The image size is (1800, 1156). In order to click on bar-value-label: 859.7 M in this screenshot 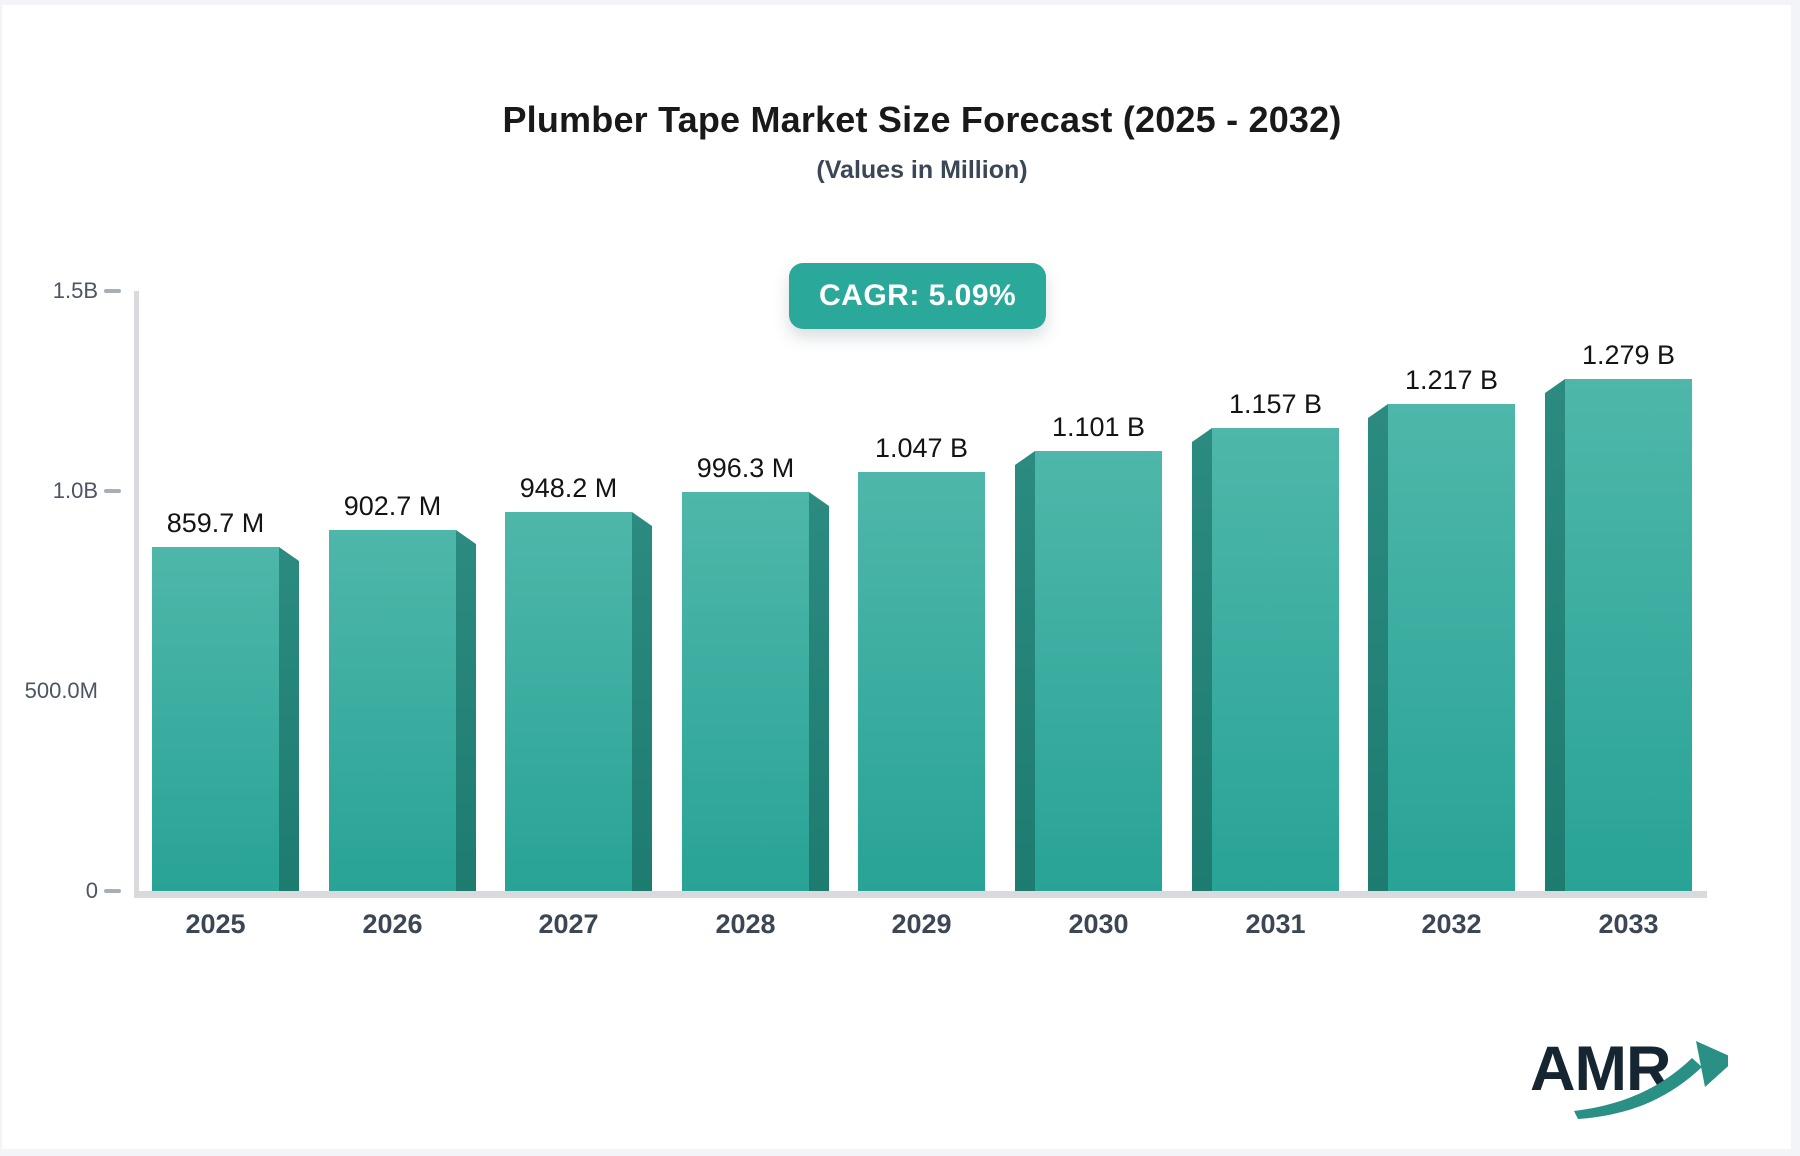, I will do `click(215, 523)`.